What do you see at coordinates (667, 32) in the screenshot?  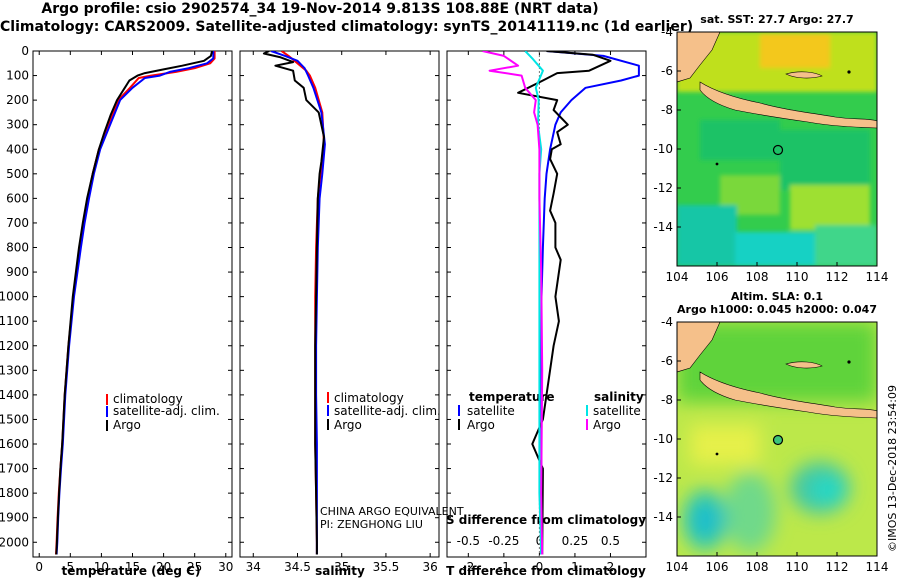 I see `sst-map-y-tick-label: -4` at bounding box center [667, 32].